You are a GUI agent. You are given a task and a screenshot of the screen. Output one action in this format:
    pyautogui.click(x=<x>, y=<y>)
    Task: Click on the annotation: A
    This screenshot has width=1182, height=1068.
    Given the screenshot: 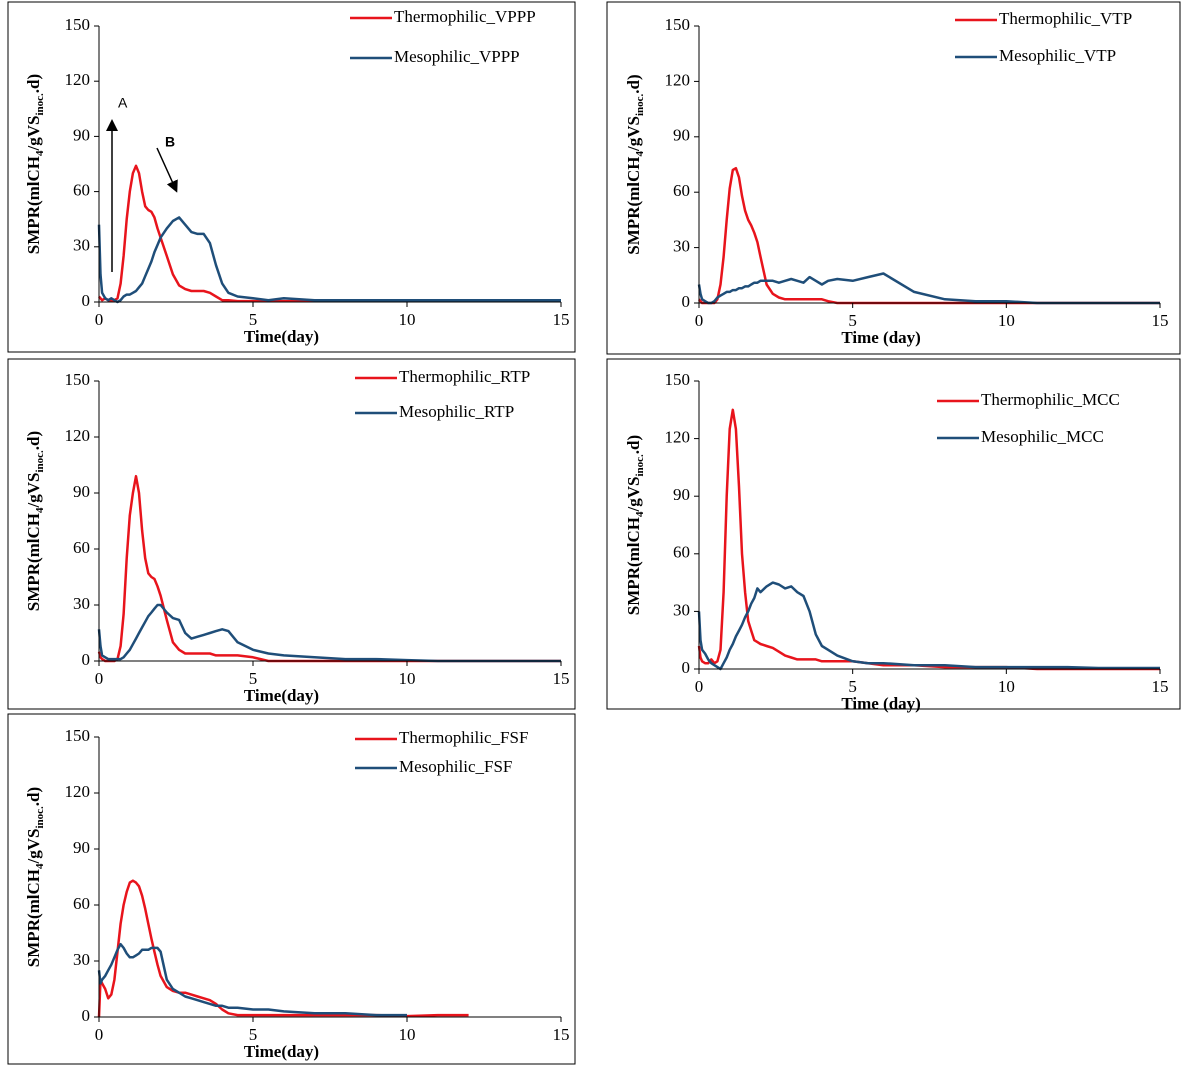 What is the action you would take?
    pyautogui.click(x=123, y=103)
    